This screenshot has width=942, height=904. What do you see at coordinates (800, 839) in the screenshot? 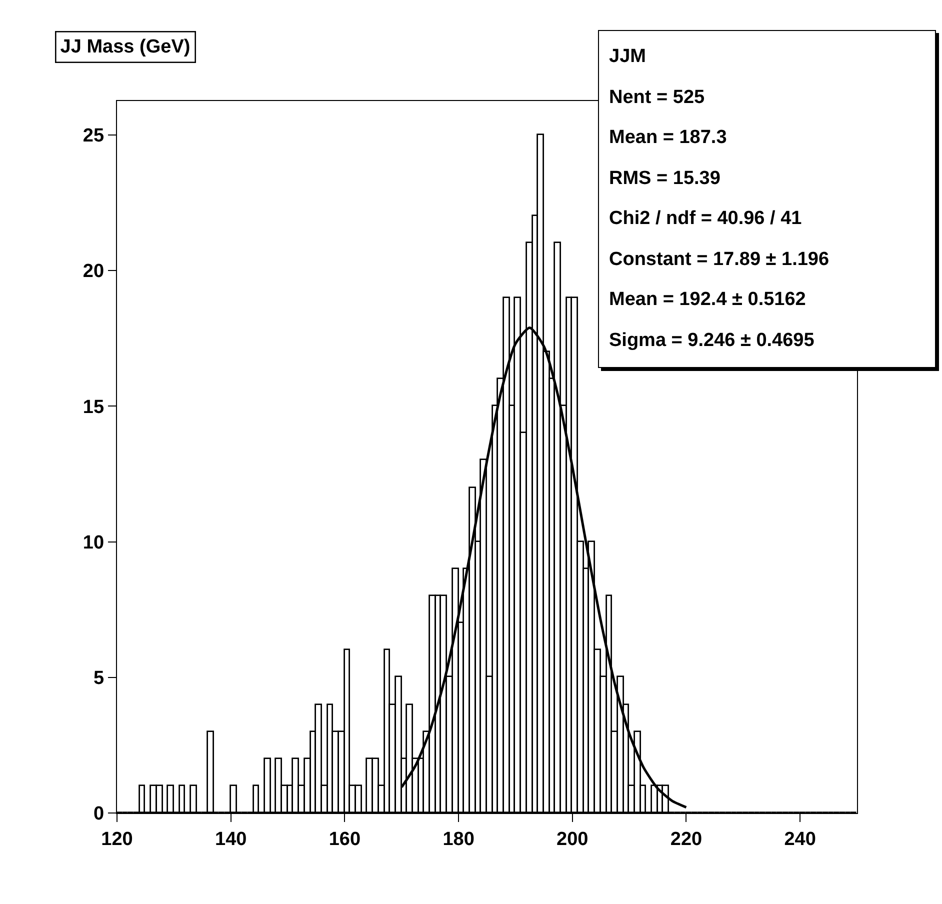
I see `x-tick-label: 240` at bounding box center [800, 839].